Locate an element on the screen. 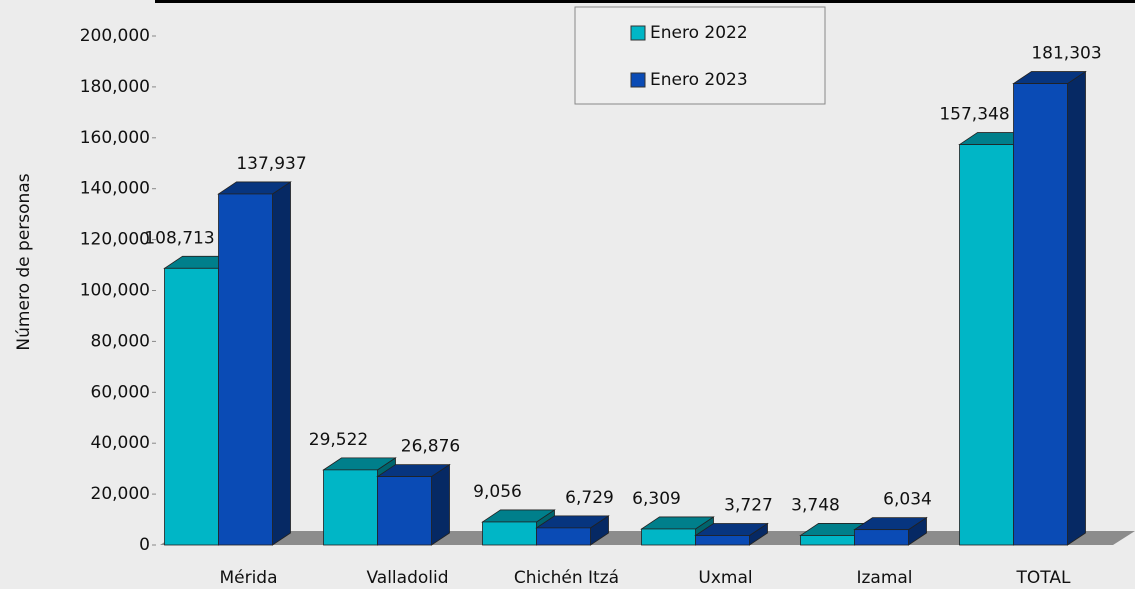 Image resolution: width=1135 pixels, height=589 pixels. x-tick-label: Mérida is located at coordinates (248, 578).